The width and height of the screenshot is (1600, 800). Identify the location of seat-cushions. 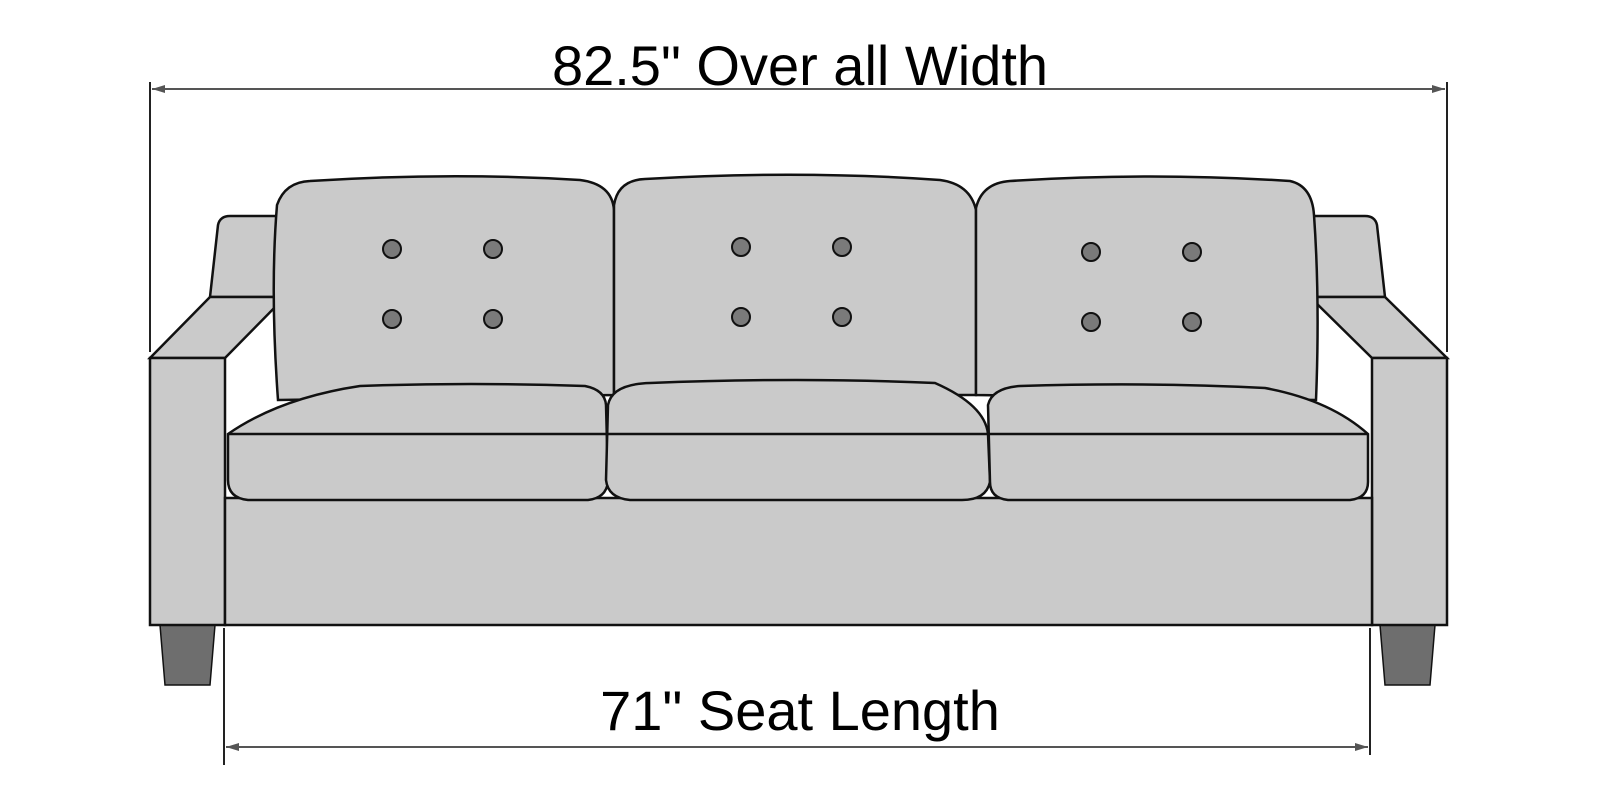
(798, 440).